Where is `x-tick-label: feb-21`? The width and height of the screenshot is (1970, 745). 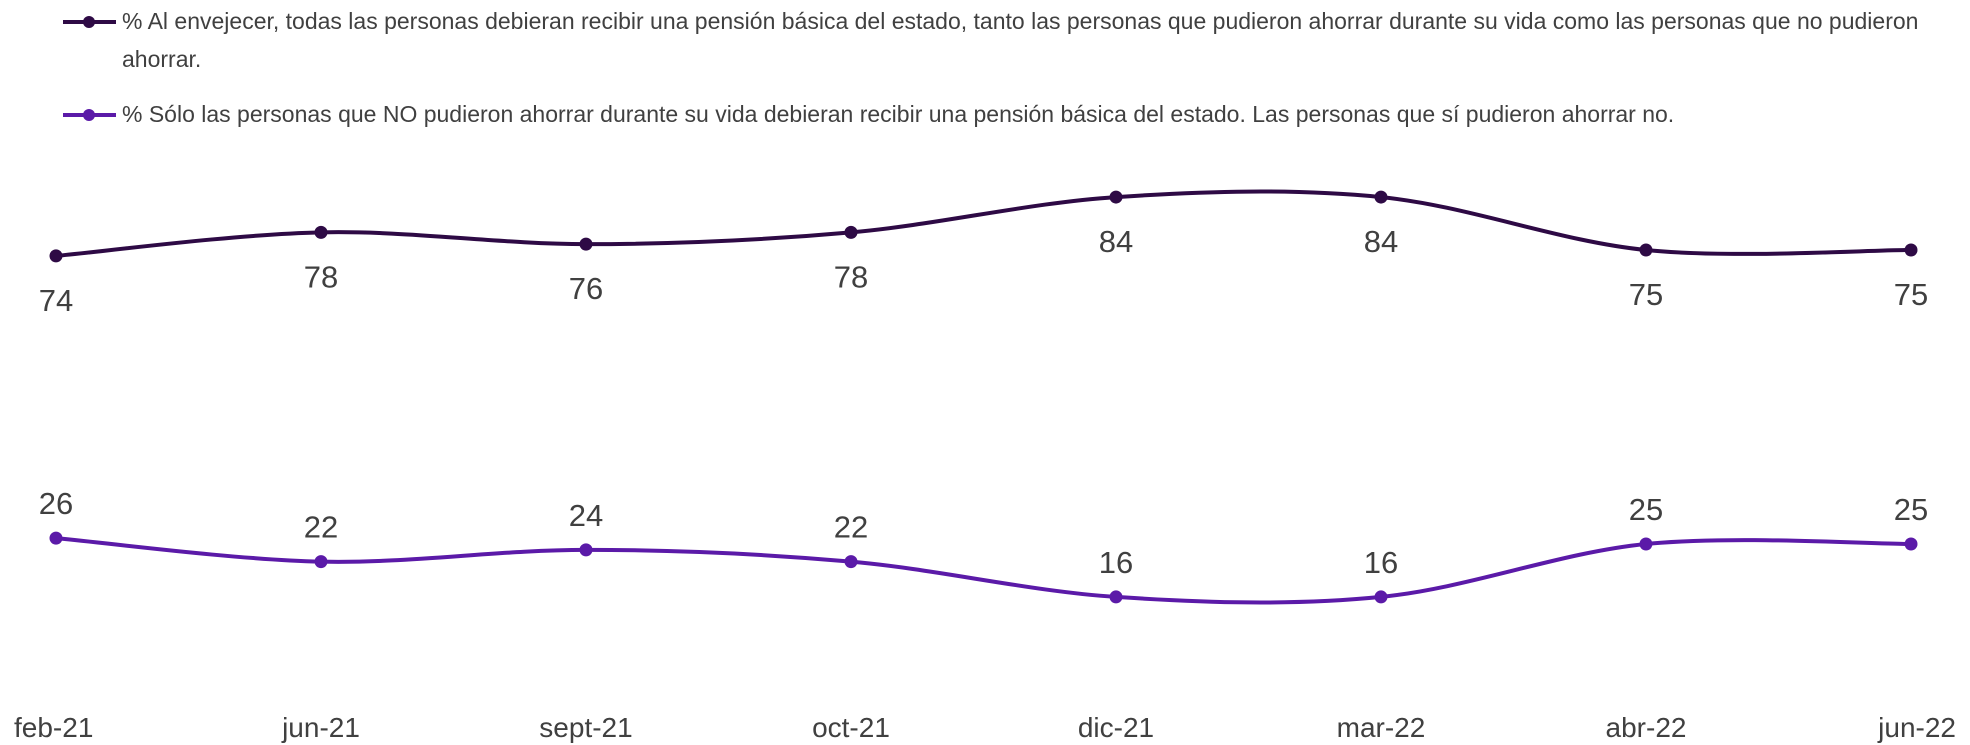 x-tick-label: feb-21 is located at coordinates (53, 727).